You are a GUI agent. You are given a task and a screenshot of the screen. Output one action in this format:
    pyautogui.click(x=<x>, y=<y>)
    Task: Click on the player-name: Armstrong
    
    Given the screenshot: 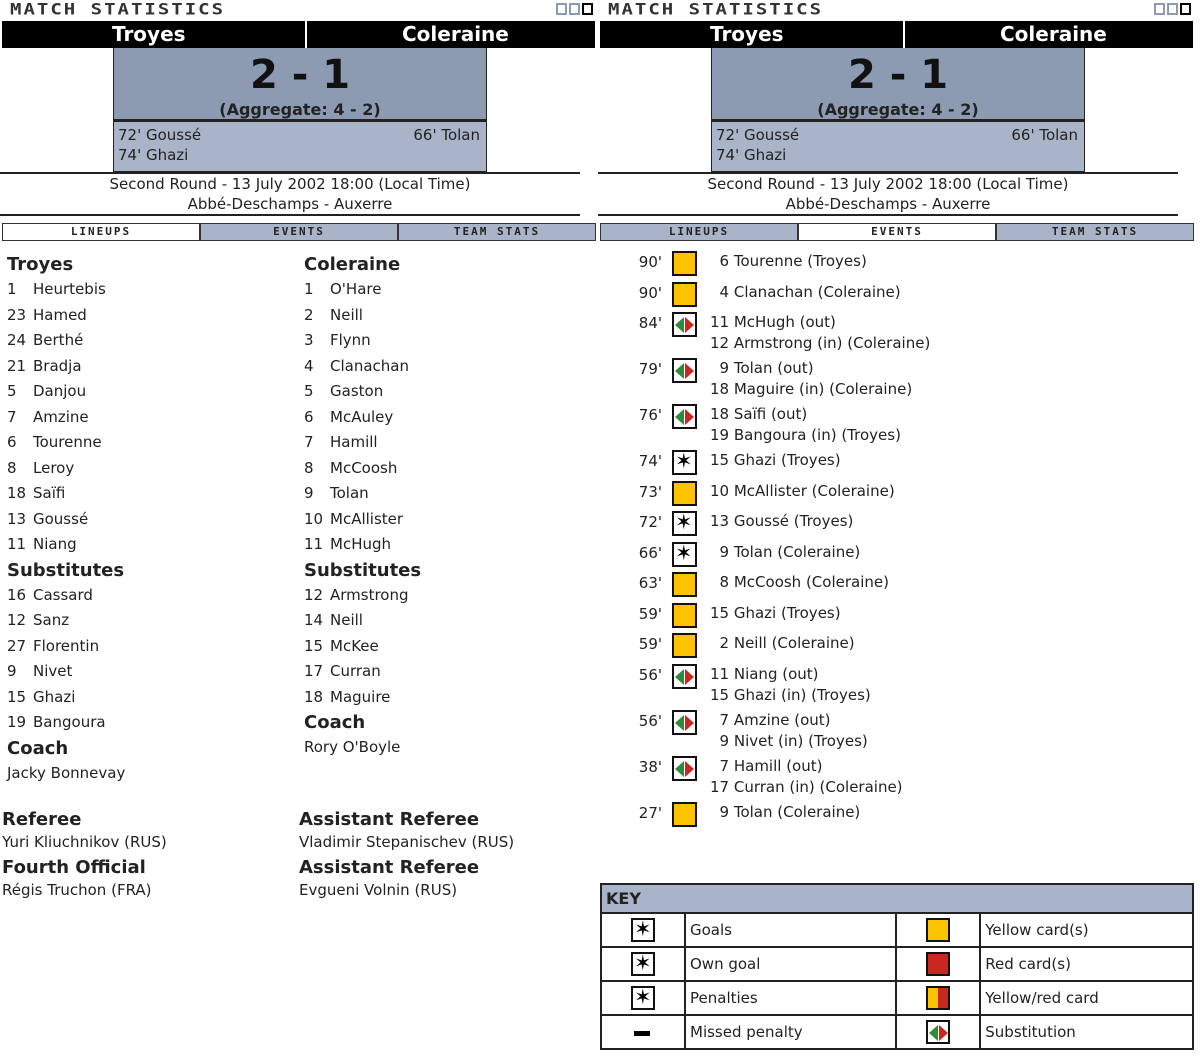 What is the action you would take?
    pyautogui.click(x=369, y=594)
    